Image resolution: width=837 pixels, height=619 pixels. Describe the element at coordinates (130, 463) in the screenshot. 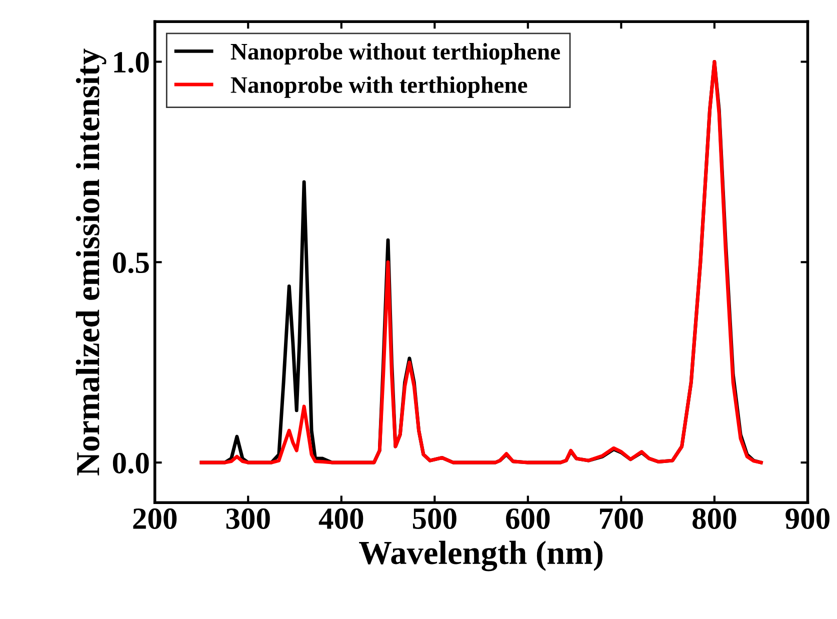

I see `y-tick-label: 0.0` at that location.